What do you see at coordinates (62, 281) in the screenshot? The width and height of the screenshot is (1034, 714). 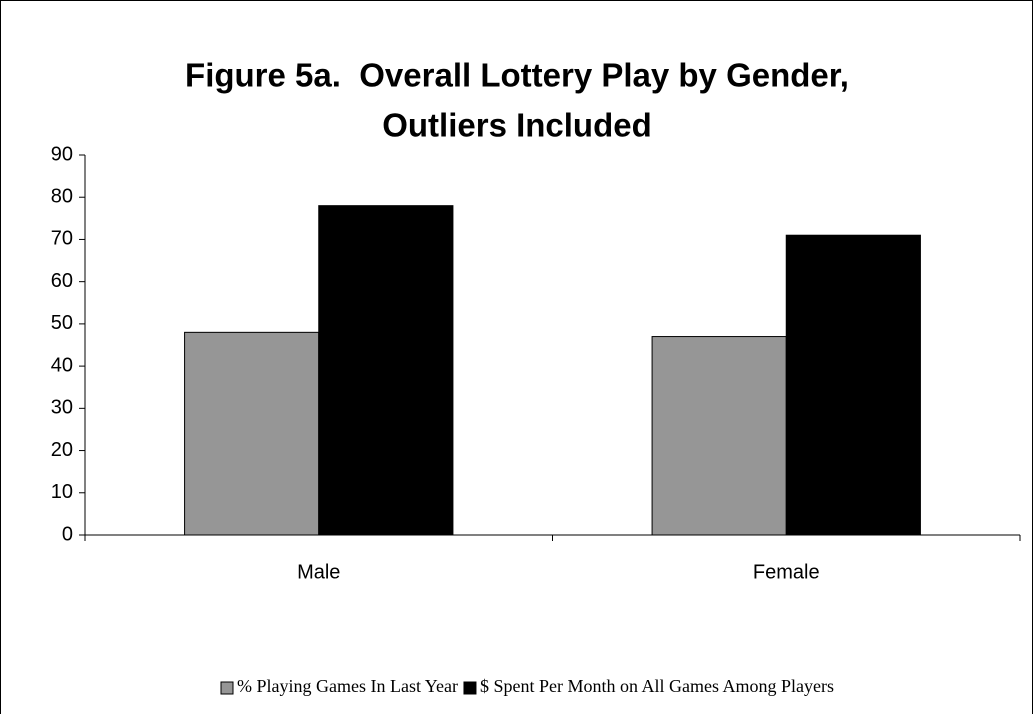 I see `y-tick-label: 60` at bounding box center [62, 281].